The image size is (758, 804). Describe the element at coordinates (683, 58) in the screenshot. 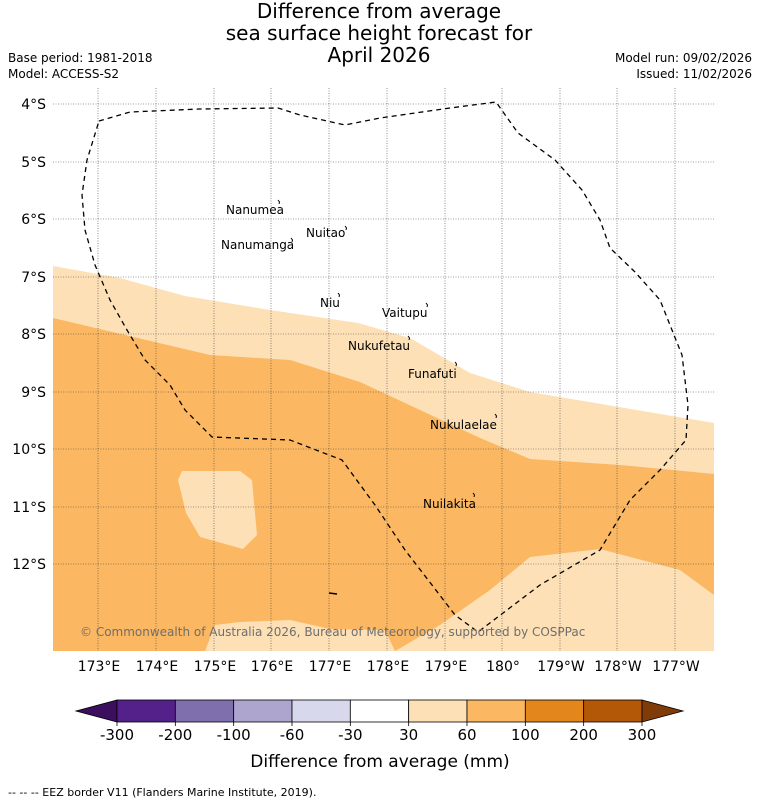

I see `model-run: Model run: 09/02/2026` at that location.